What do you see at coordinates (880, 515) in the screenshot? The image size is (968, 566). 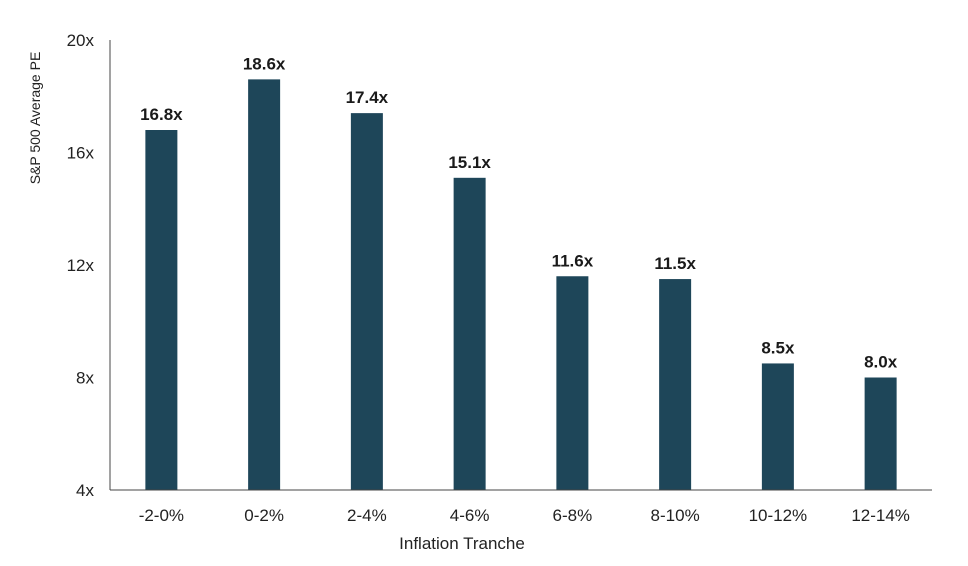 I see `x-tick-label: 12-14%` at bounding box center [880, 515].